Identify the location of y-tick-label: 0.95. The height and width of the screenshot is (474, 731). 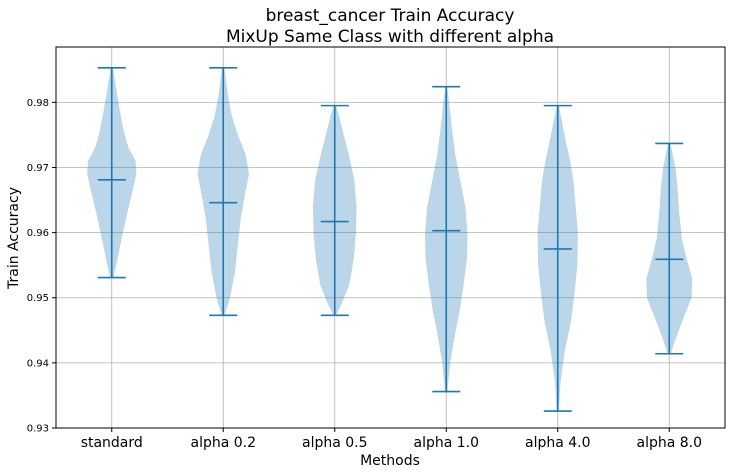
(38, 298).